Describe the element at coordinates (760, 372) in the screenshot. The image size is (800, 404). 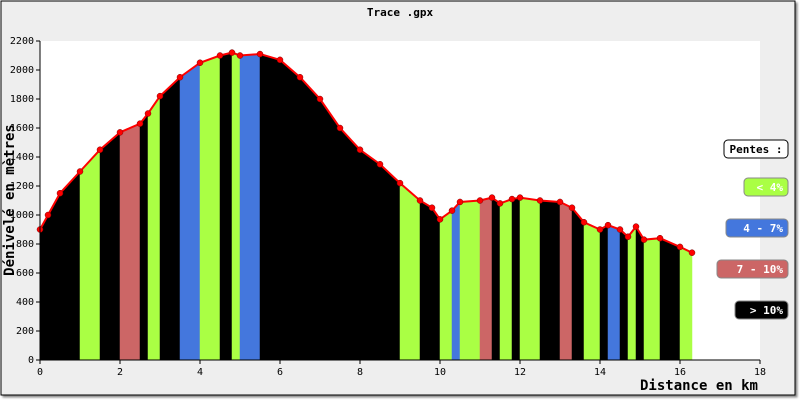
I see `x-tick-label: 18` at that location.